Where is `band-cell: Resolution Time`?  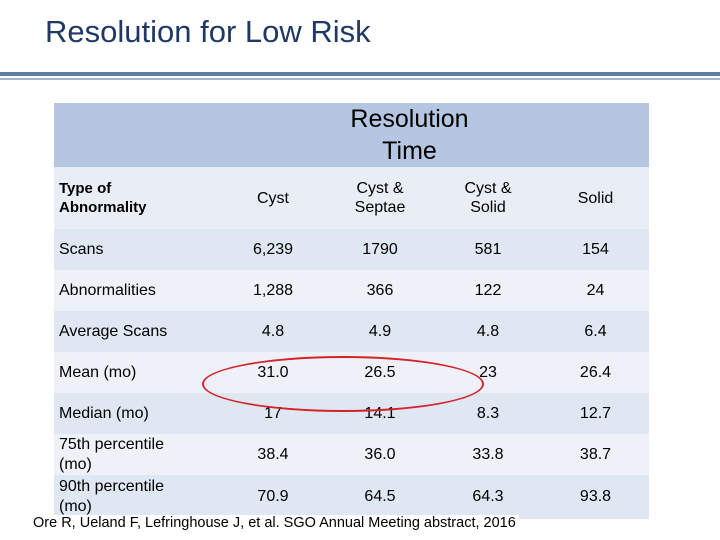
band-cell: Resolution Time is located at coordinates (351, 135).